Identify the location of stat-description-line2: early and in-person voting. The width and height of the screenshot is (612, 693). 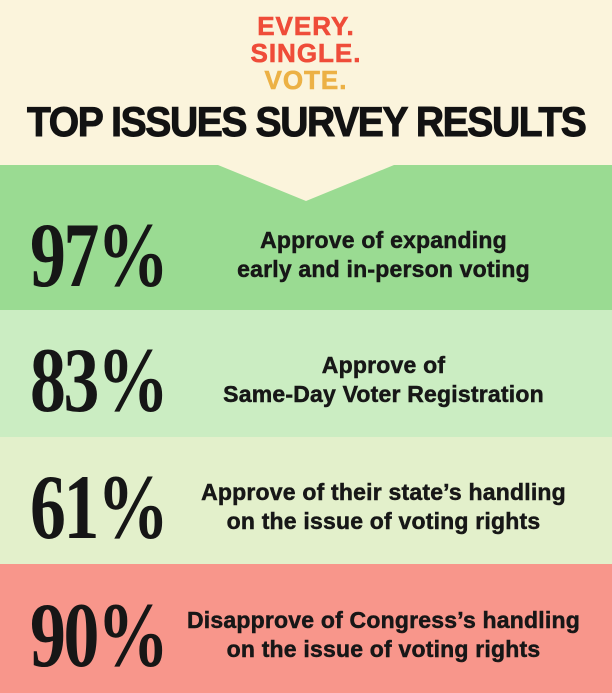
(383, 268).